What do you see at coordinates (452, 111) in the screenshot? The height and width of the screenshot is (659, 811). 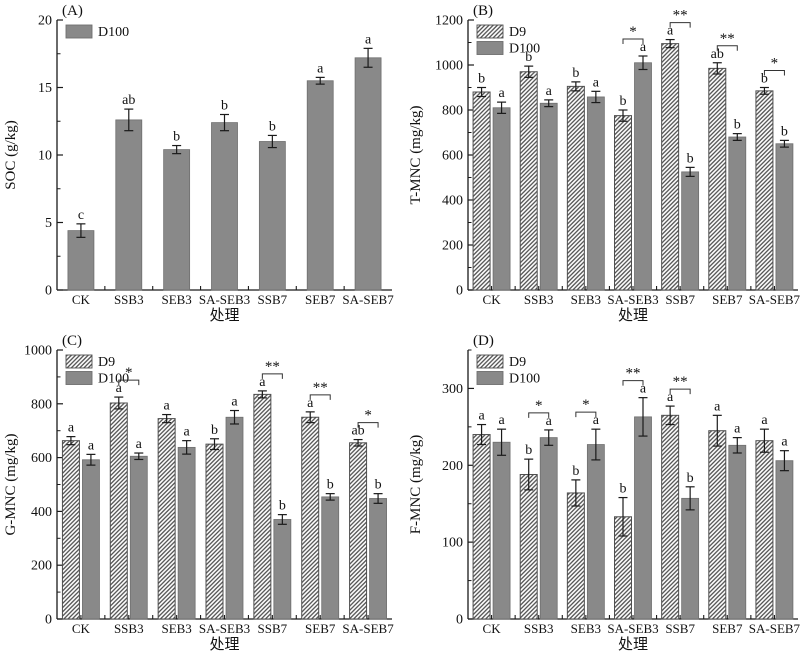 I see `y-tick-label: 800` at bounding box center [452, 111].